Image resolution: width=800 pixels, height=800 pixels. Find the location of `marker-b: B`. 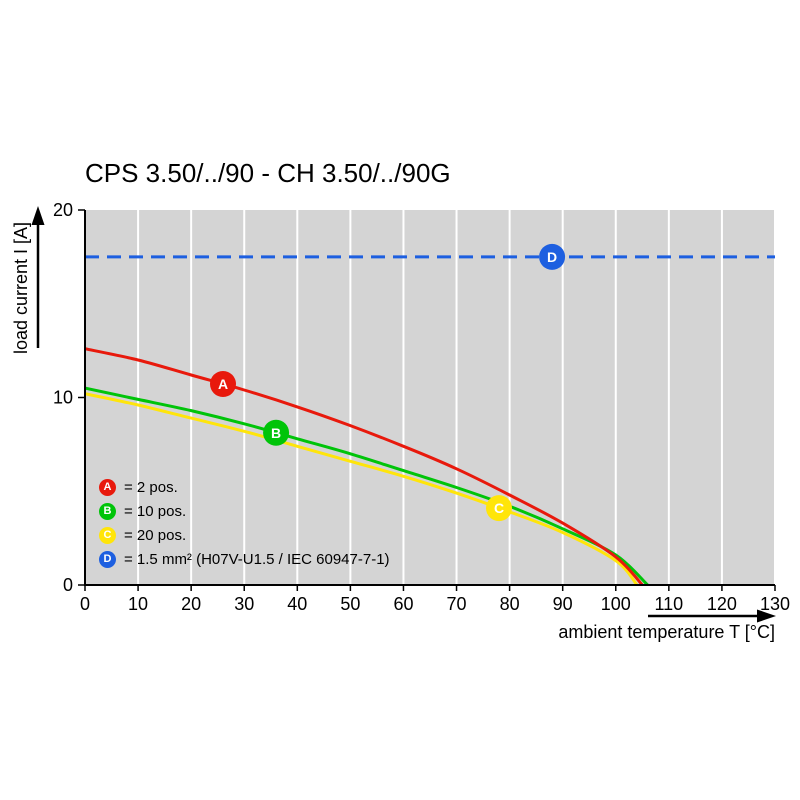

marker-b: B is located at coordinates (276, 432).